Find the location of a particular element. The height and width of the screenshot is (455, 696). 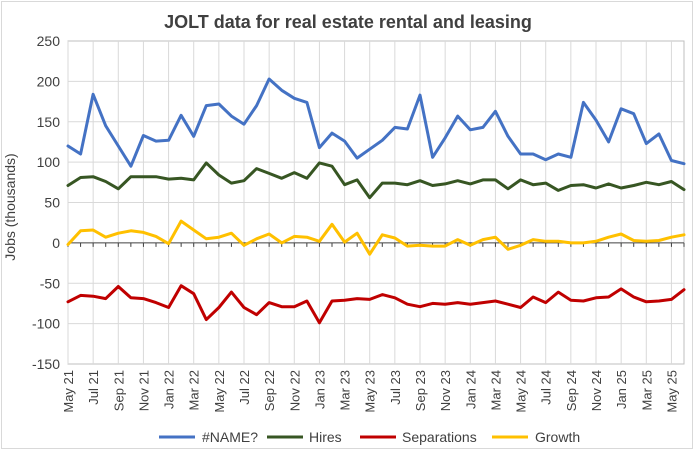

x-tick-label: Jul 23 is located at coordinates (395, 387).